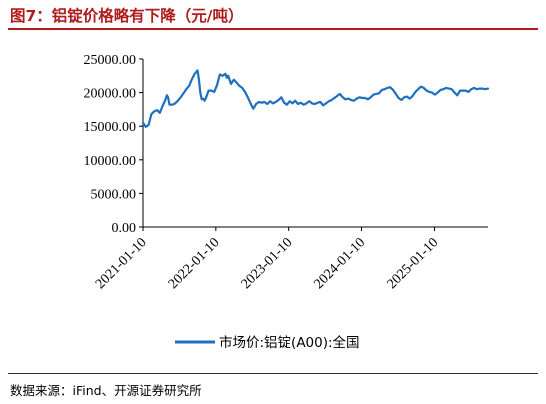 Image resolution: width=546 pixels, height=404 pixels. I want to click on x-tick-label: 2025-01-10, so click(413, 263).